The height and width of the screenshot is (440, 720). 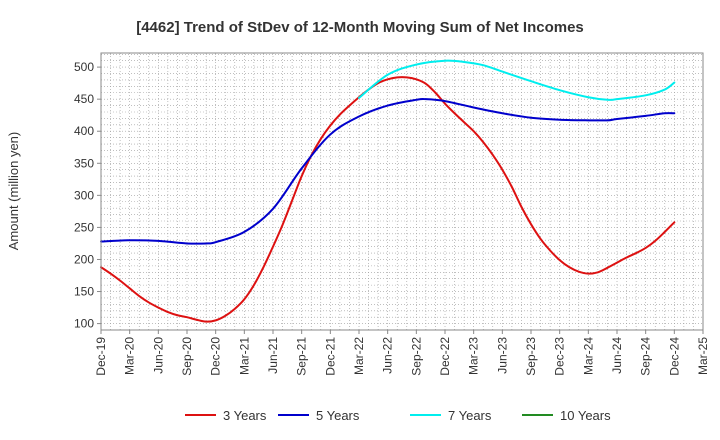 I want to click on x-tick-label: Dec-19, so click(x=101, y=356).